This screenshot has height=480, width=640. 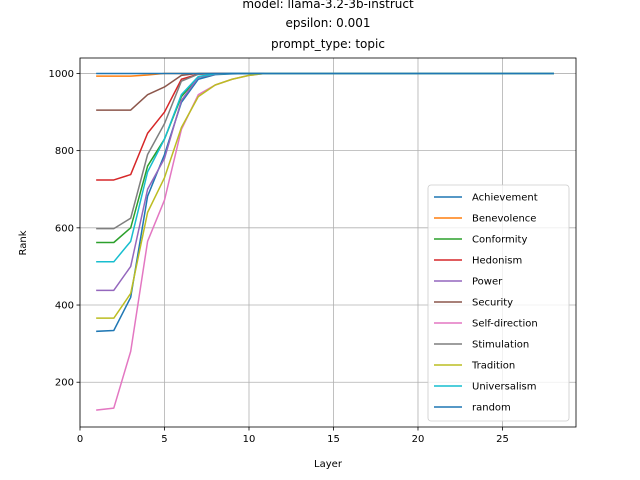 I want to click on chart-title-line-model: model: llama-3.2-3b-instruct, so click(x=328, y=5).